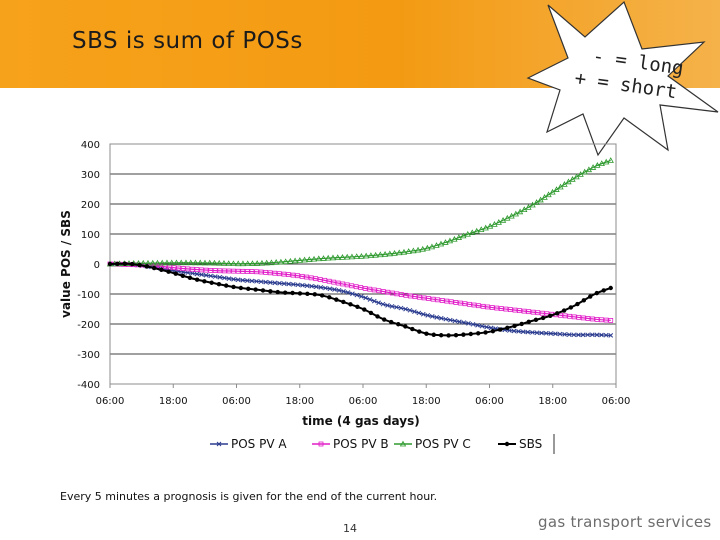 The width and height of the screenshot is (720, 540). Describe the element at coordinates (88, 355) in the screenshot. I see `y-tick-label: -300` at that location.